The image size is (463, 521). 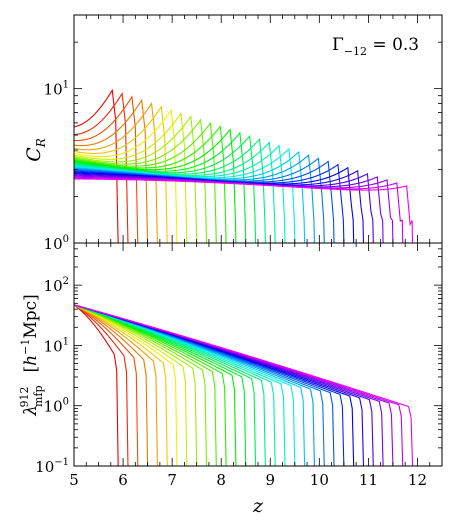 What do you see at coordinates (270, 480) in the screenshot?
I see `x-tick-label-4: 9` at bounding box center [270, 480].